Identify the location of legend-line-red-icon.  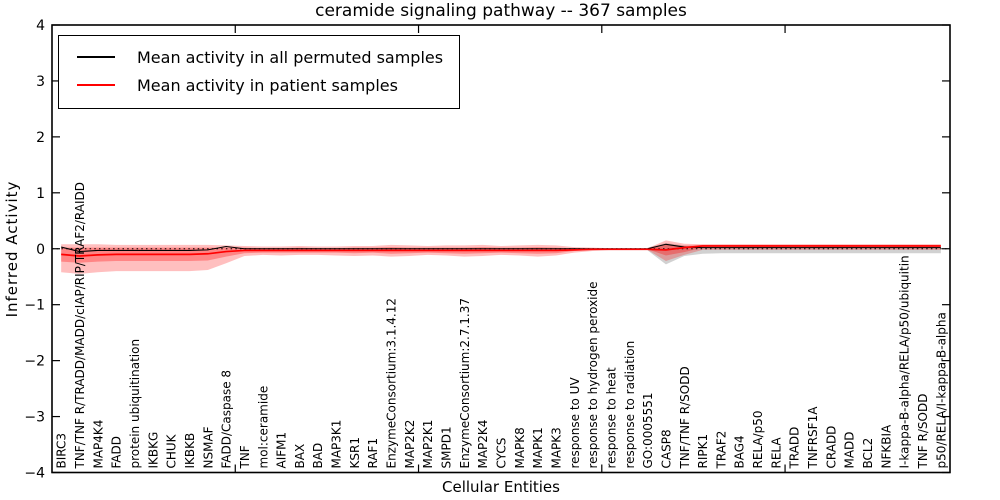
(96, 85).